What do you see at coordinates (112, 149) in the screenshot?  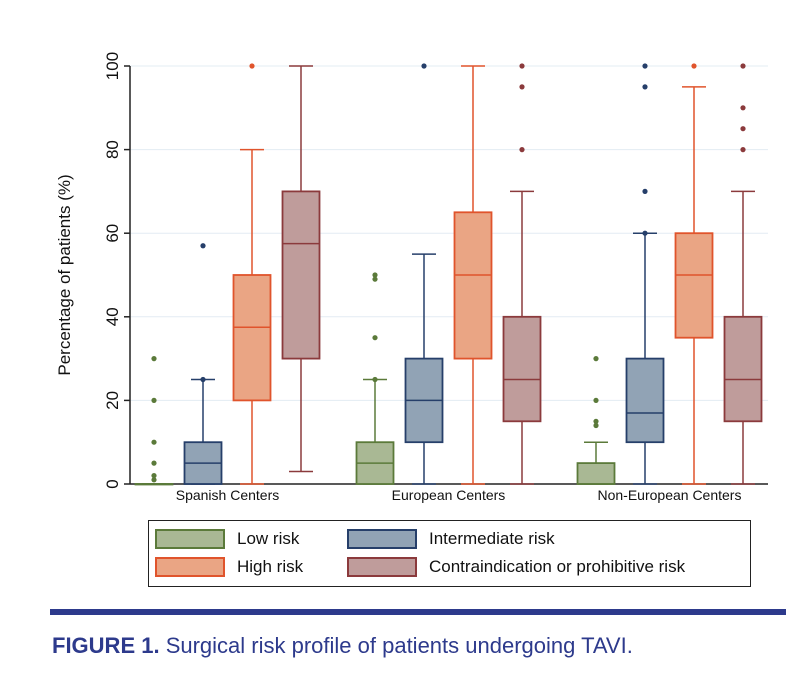 I see `y-tick-label: 80` at bounding box center [112, 149].